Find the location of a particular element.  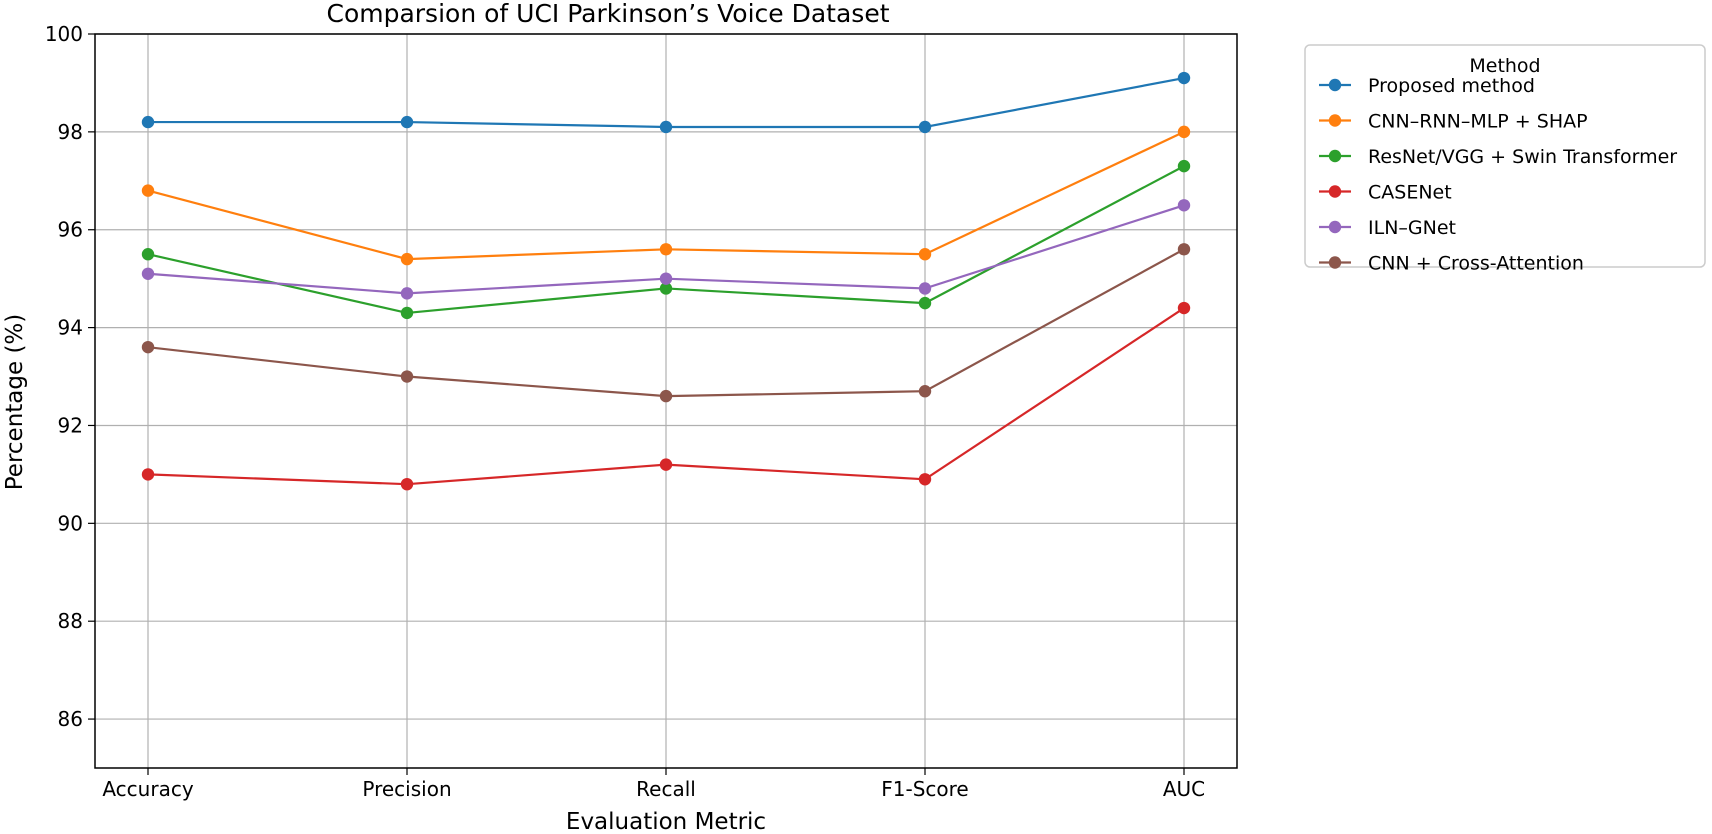

legend-item: ILN–GNet is located at coordinates (1387, 228).